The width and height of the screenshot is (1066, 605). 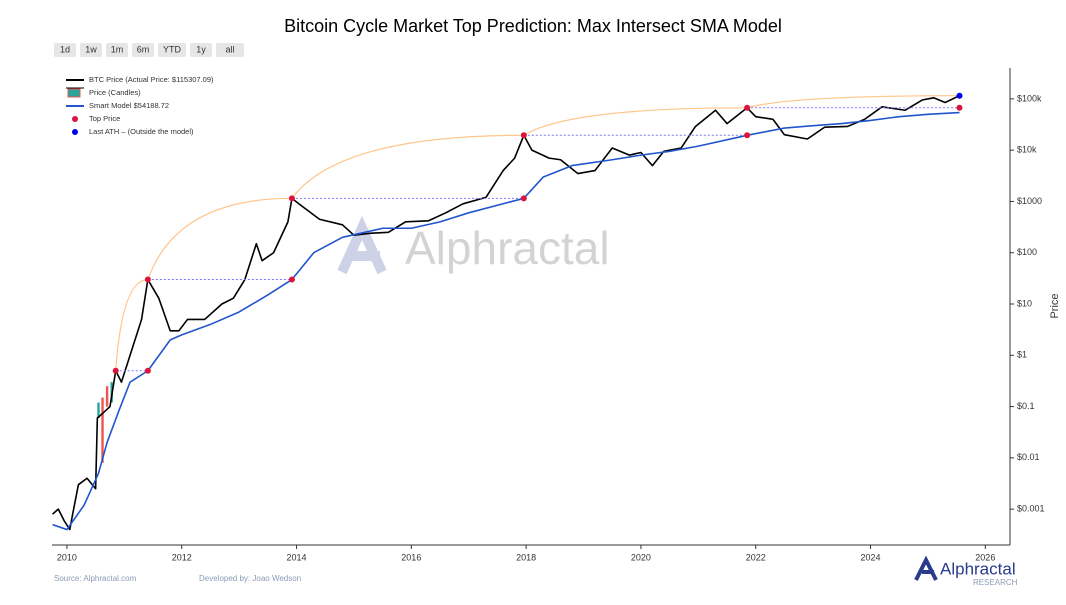 I want to click on logo-tag: RESEARCH, so click(x=995, y=582).